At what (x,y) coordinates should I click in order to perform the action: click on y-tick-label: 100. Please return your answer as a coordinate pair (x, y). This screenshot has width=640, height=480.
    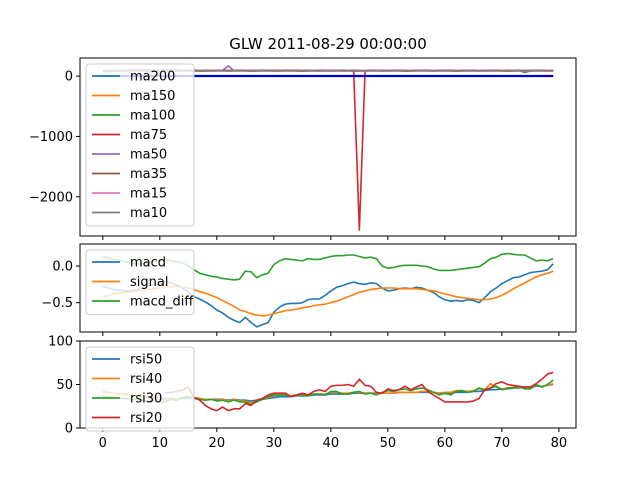
    Looking at the image, I should click on (60, 342).